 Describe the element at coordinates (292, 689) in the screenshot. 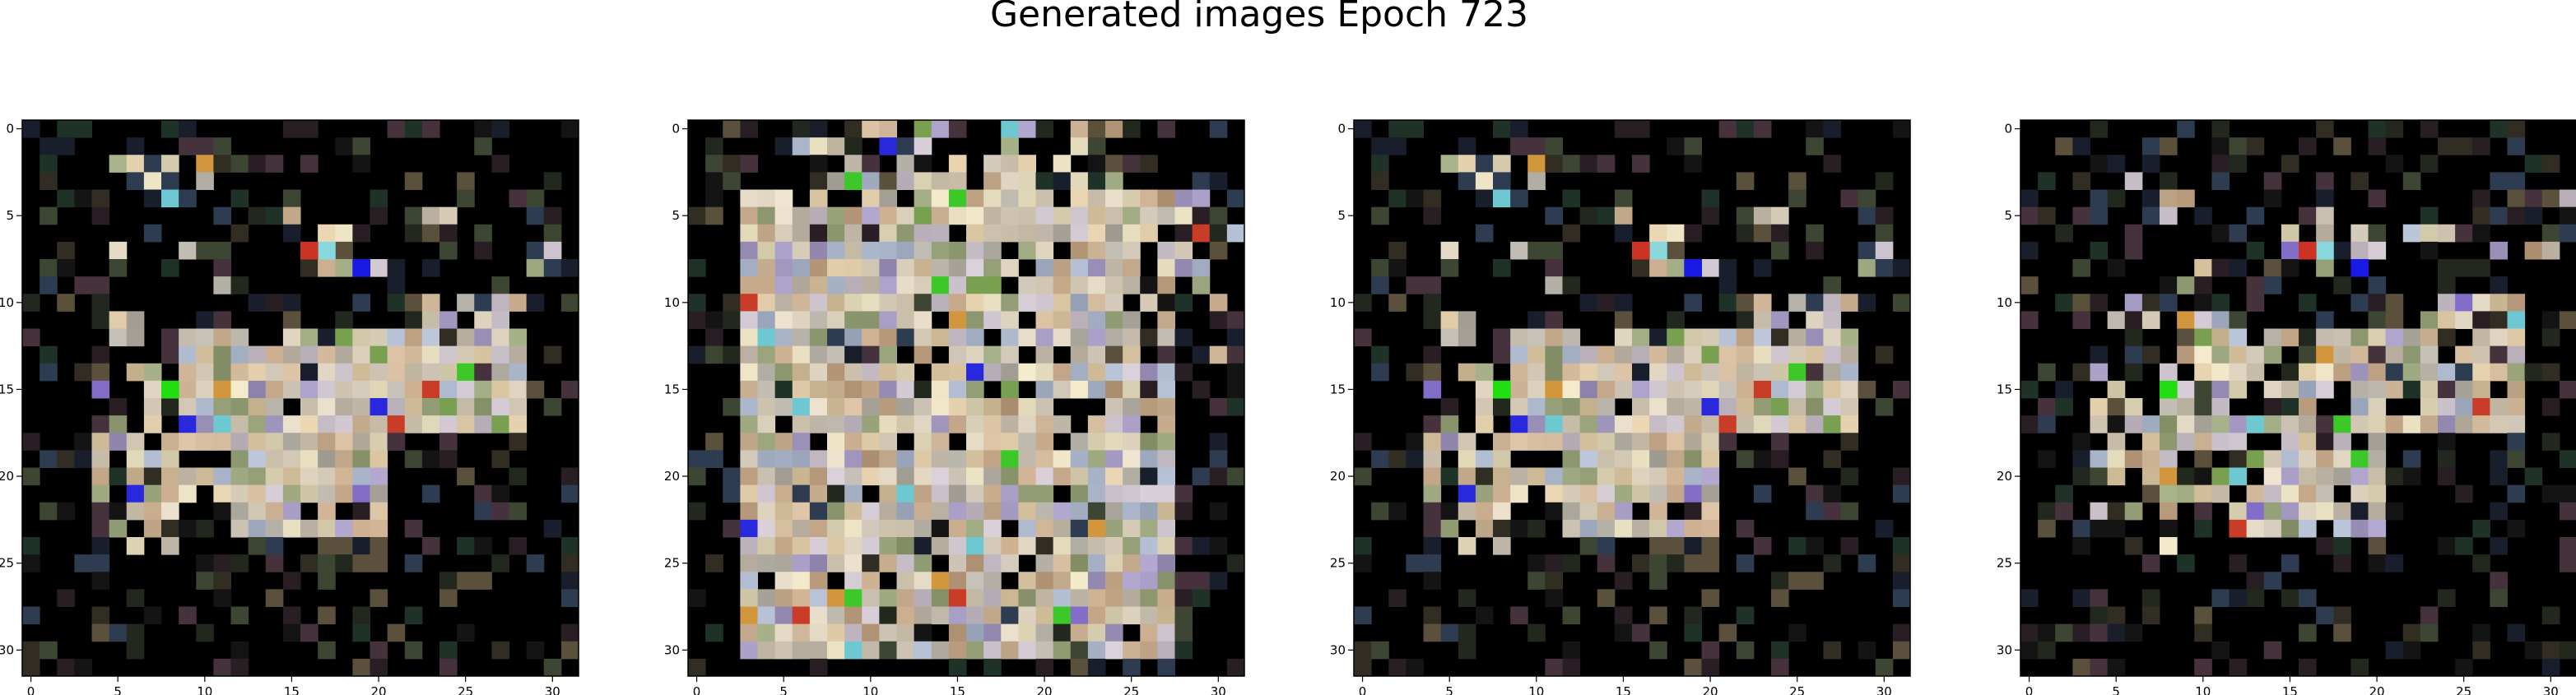

I see `x-tick-label: 15` at that location.